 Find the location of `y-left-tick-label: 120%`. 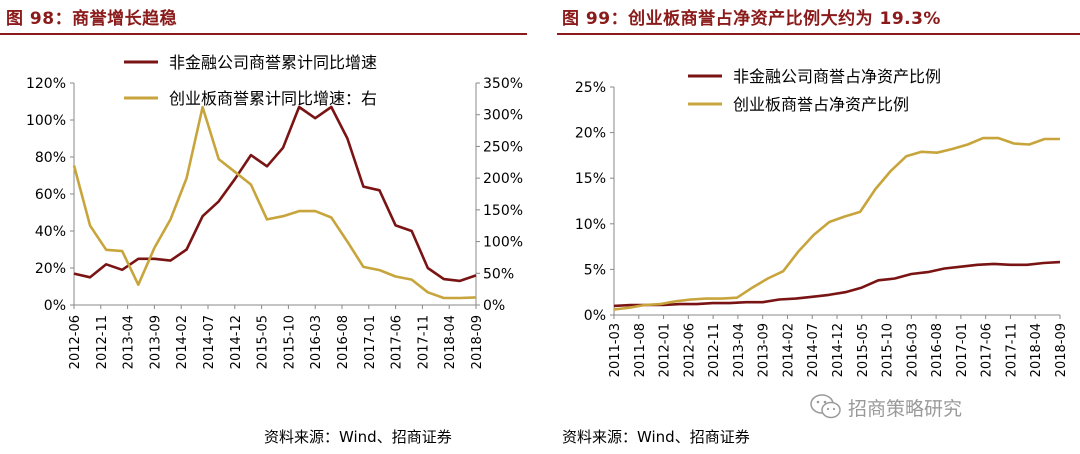

y-left-tick-label: 120% is located at coordinates (46, 84).